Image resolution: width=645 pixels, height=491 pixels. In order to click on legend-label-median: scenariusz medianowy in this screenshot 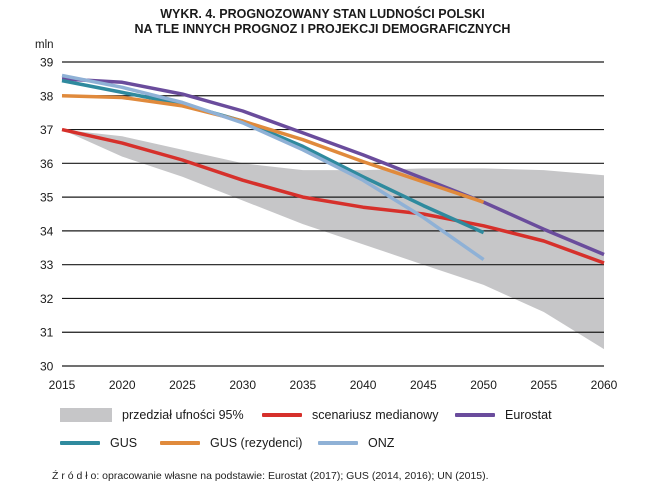, I will do `click(375, 415)`.